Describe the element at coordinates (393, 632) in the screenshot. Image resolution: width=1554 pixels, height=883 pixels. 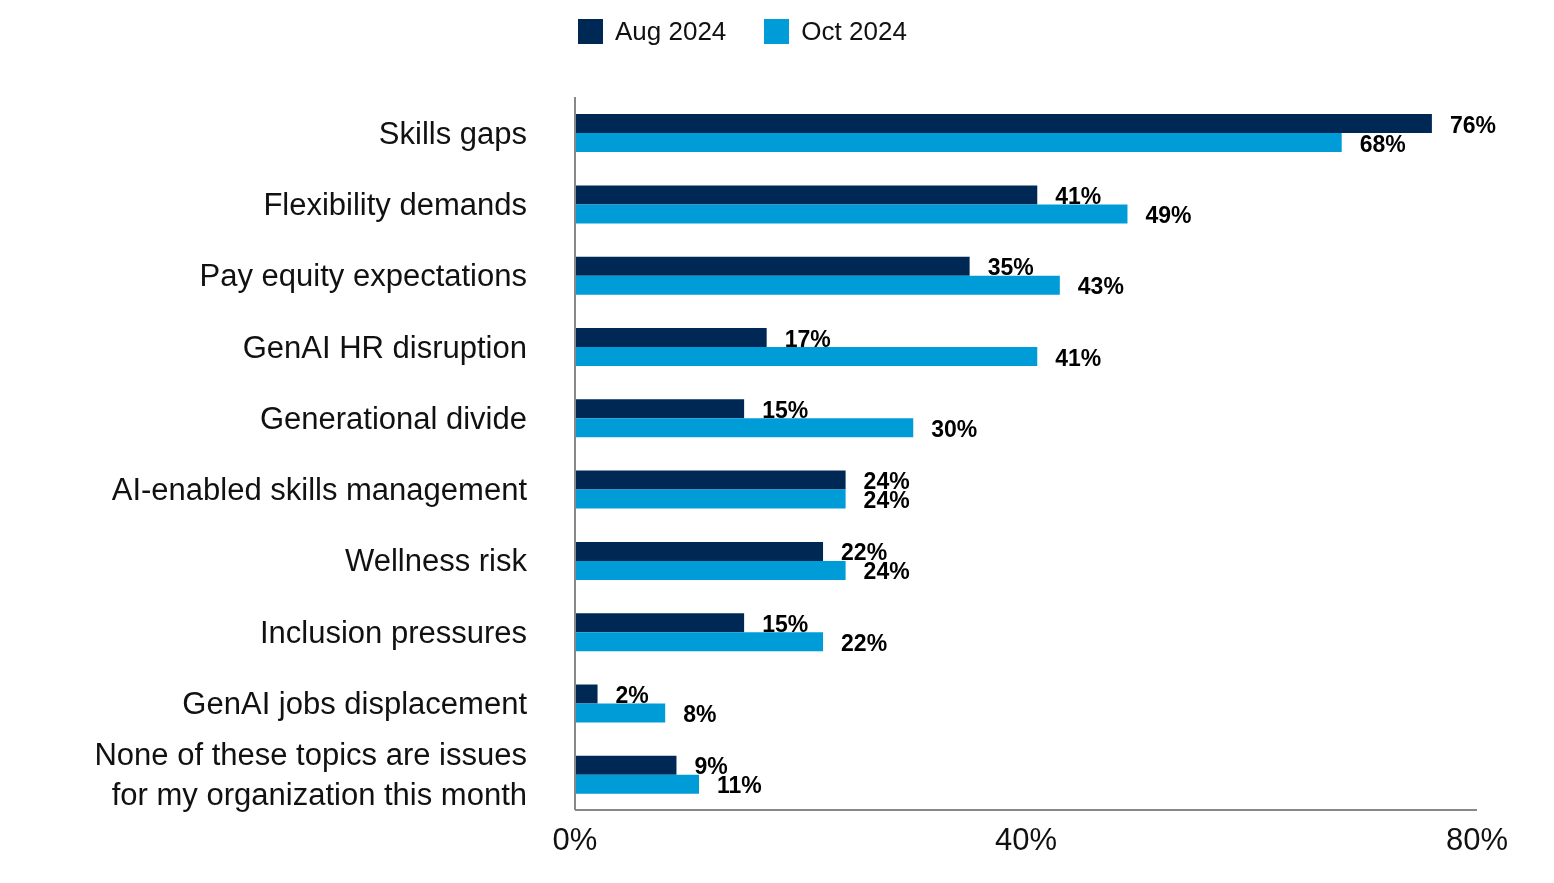
I see `y-tick-label: Inclusion pressures` at that location.